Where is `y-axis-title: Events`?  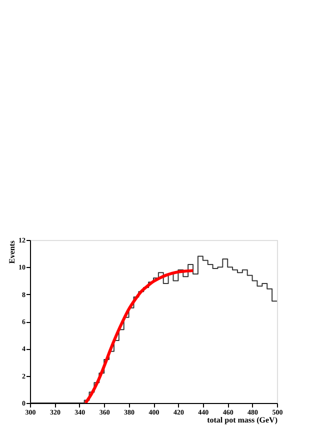 y-axis-title: Events is located at coordinates (12, 252).